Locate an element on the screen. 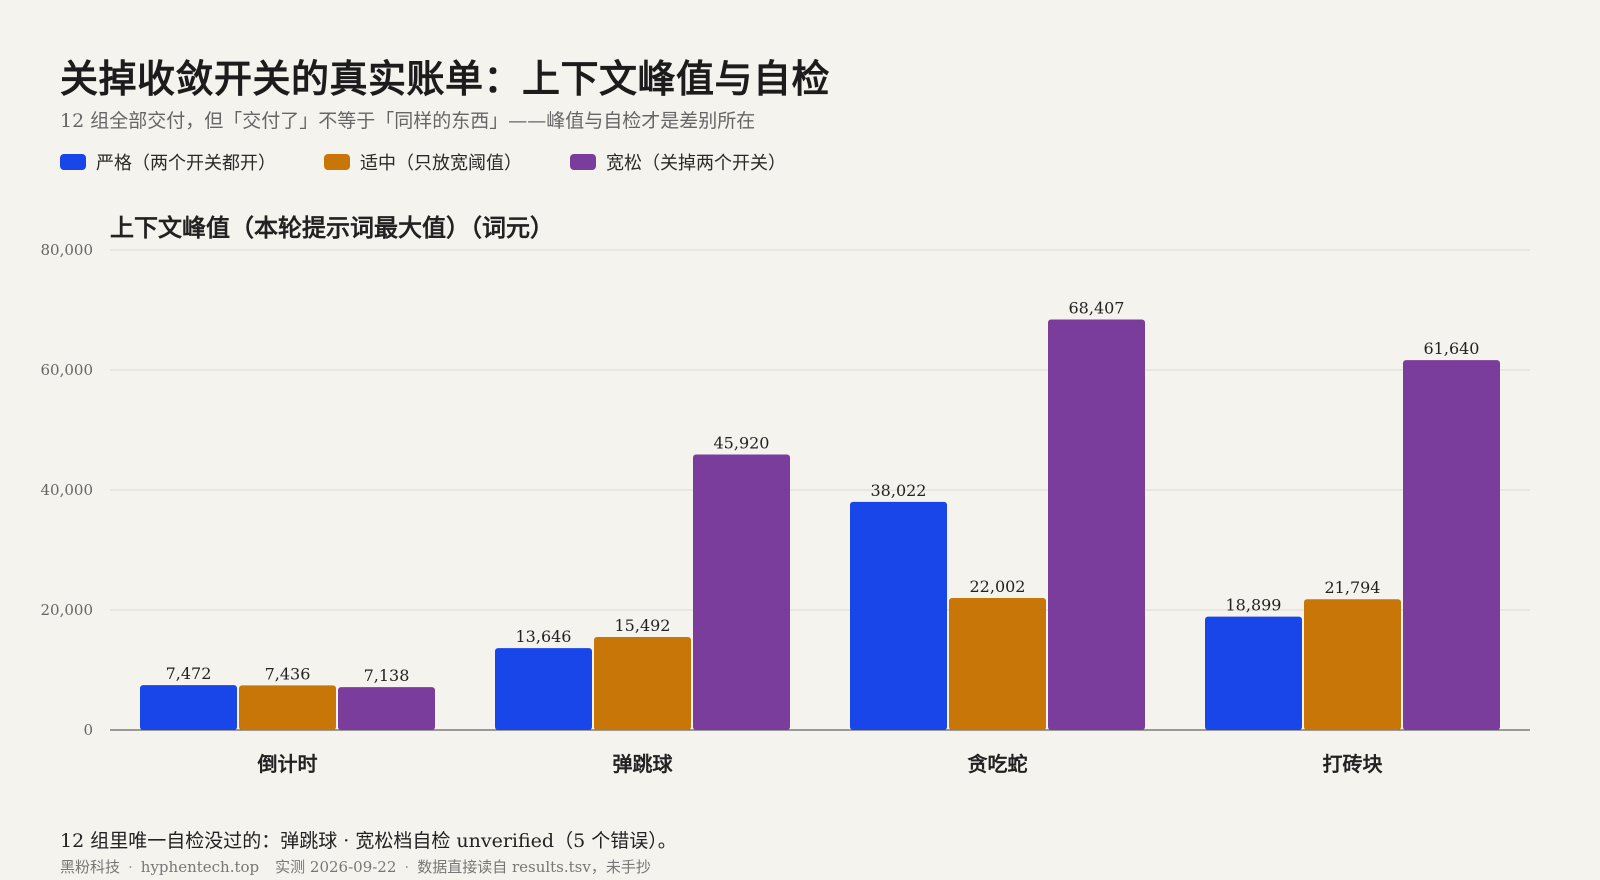  bar-value-label: 7,436 is located at coordinates (288, 673).